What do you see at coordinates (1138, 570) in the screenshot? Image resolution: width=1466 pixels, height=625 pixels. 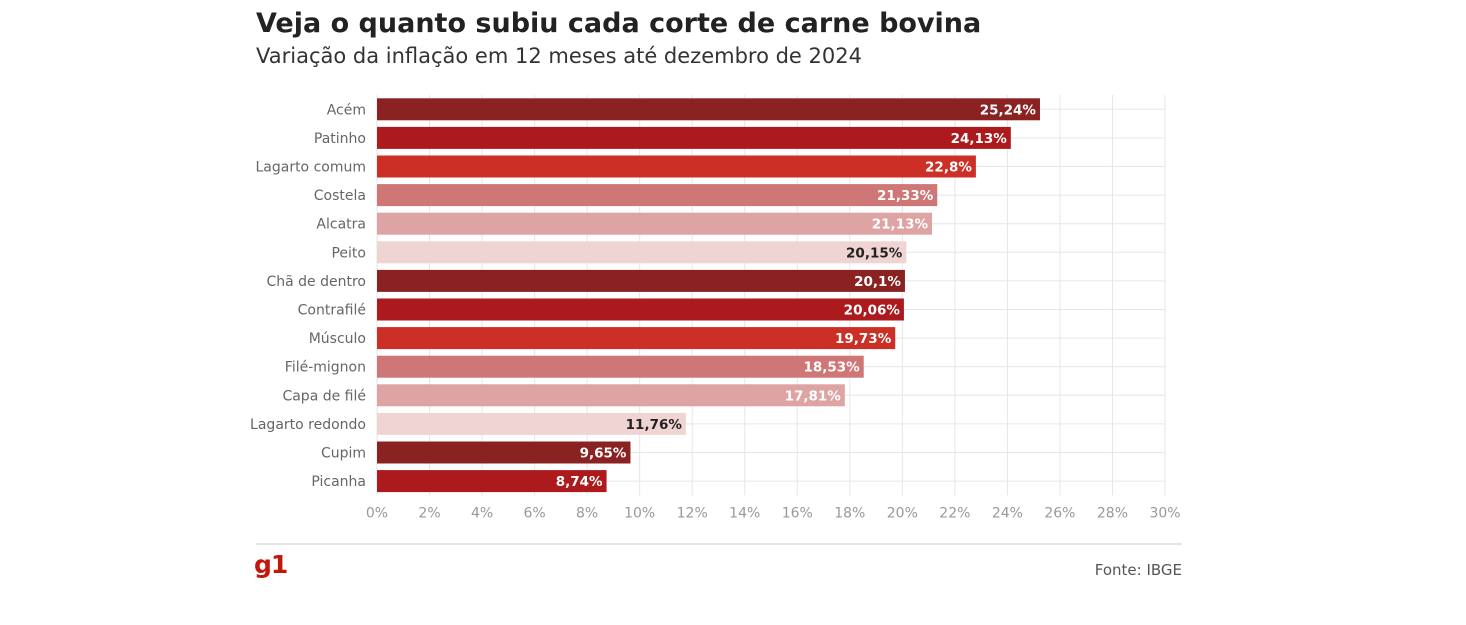 I see `source-note: Fonte: IBGE` at bounding box center [1138, 570].